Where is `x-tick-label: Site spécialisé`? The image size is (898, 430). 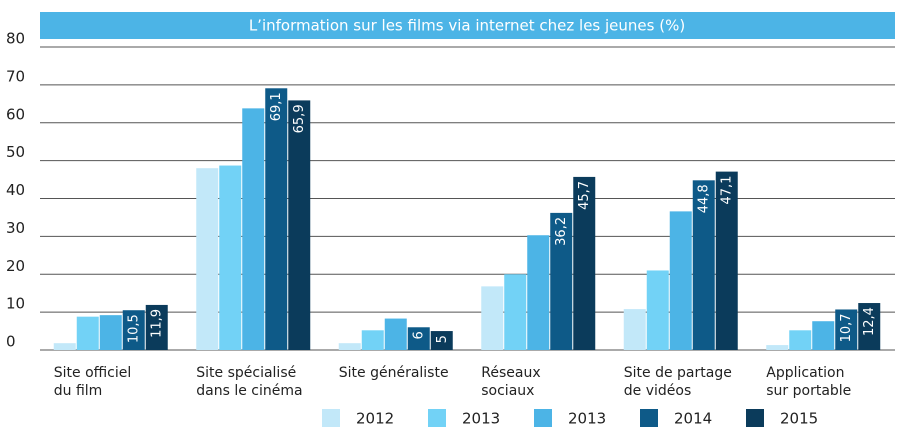
x-tick-label: Site spécialisé is located at coordinates (246, 373).